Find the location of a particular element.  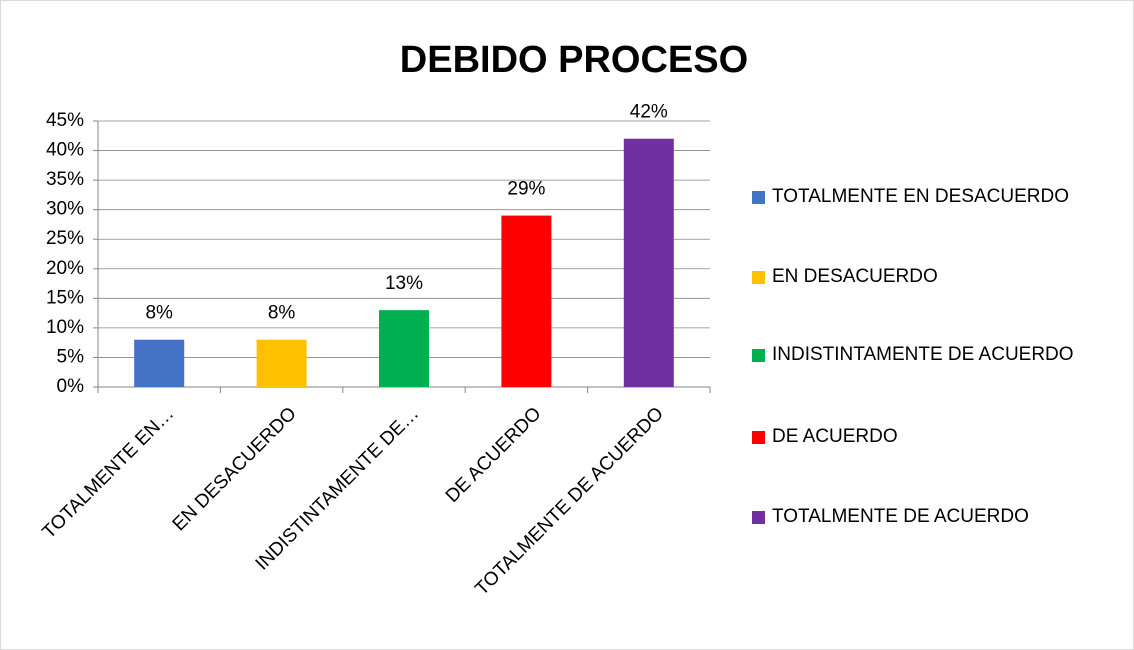

chart-title: DEBIDO PROCESO is located at coordinates (574, 60).